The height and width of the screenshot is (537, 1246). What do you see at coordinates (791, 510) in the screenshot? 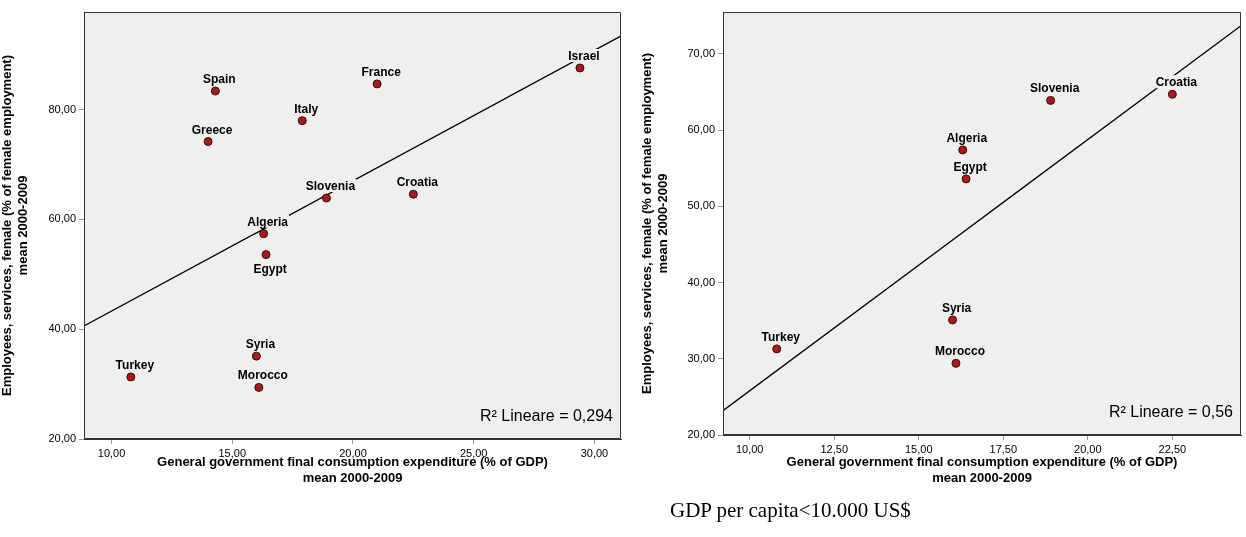
I see `text: GDP per capita<10.000 US$` at bounding box center [791, 510].